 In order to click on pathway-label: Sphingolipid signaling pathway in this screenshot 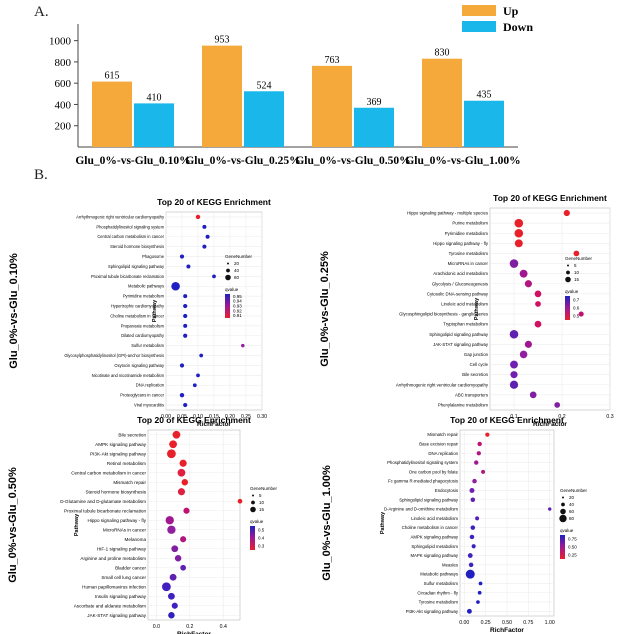, I will do `click(136, 266)`.